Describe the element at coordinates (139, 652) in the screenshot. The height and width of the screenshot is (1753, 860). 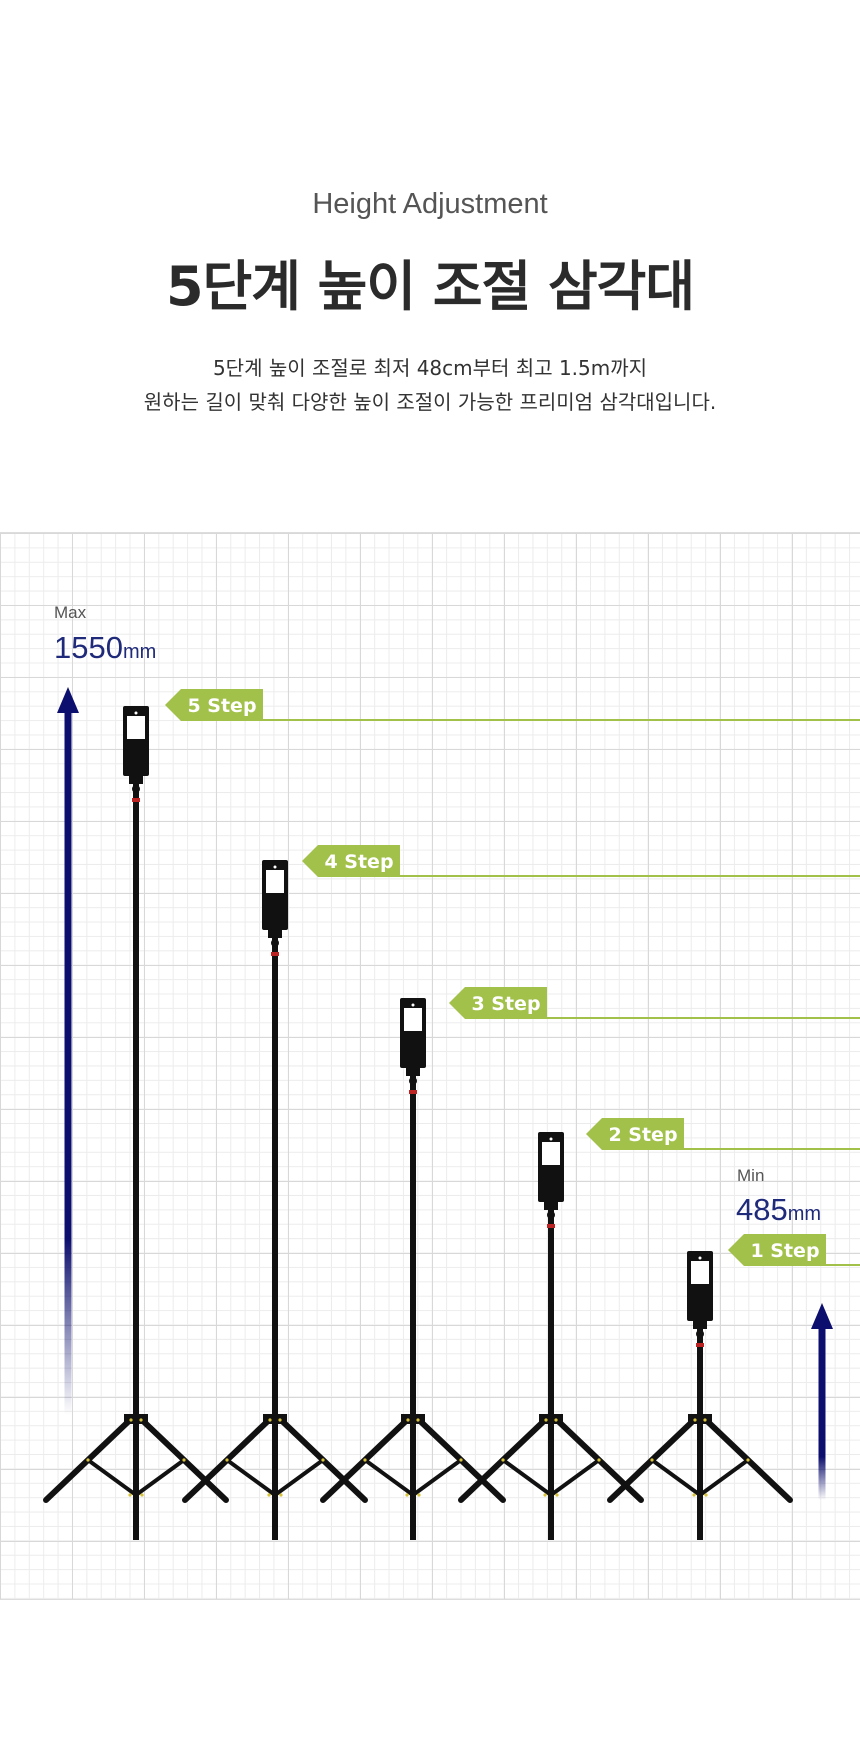
I see `max-unit: mm` at that location.